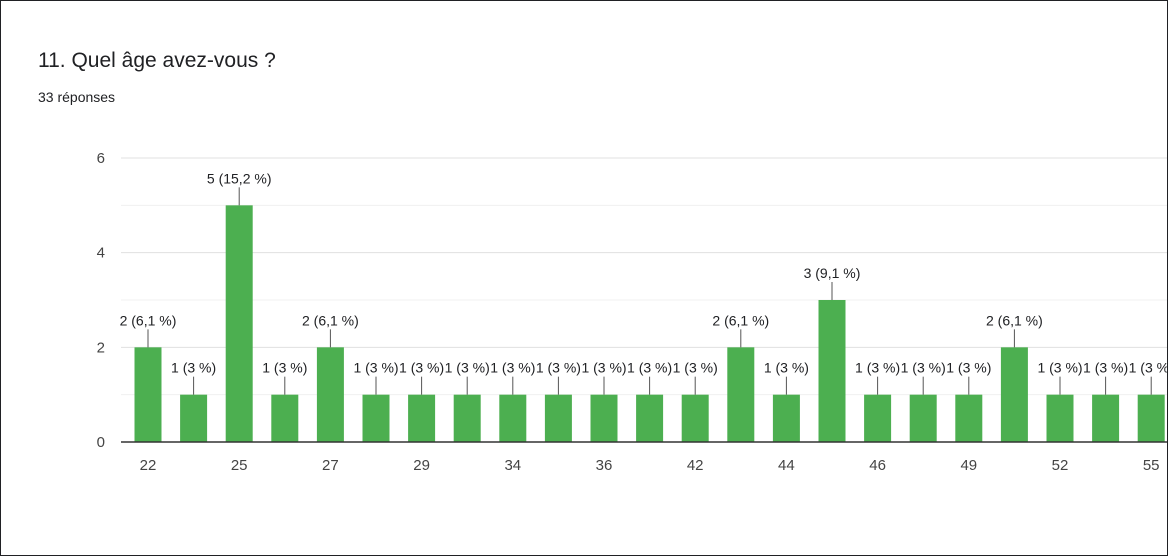 The image size is (1168, 556). What do you see at coordinates (968, 465) in the screenshot?
I see `x-tick-label: 49` at bounding box center [968, 465].